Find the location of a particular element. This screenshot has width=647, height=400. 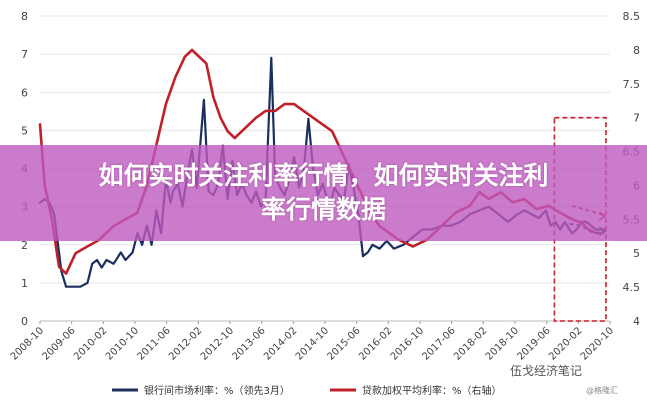

legend-label-1: 银行间市场利率：%（领先3月） is located at coordinates (217, 390).